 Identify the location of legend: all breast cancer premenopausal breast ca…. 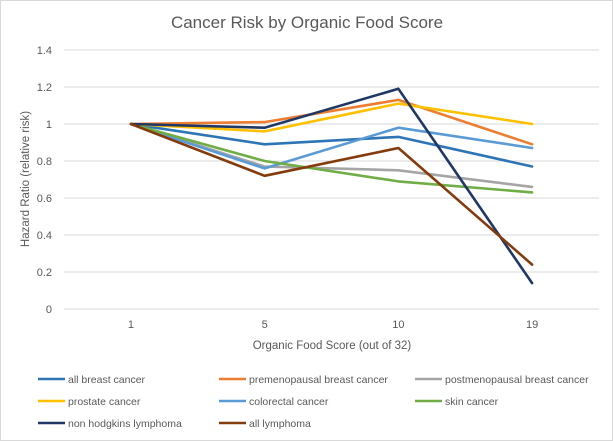
(313, 402).